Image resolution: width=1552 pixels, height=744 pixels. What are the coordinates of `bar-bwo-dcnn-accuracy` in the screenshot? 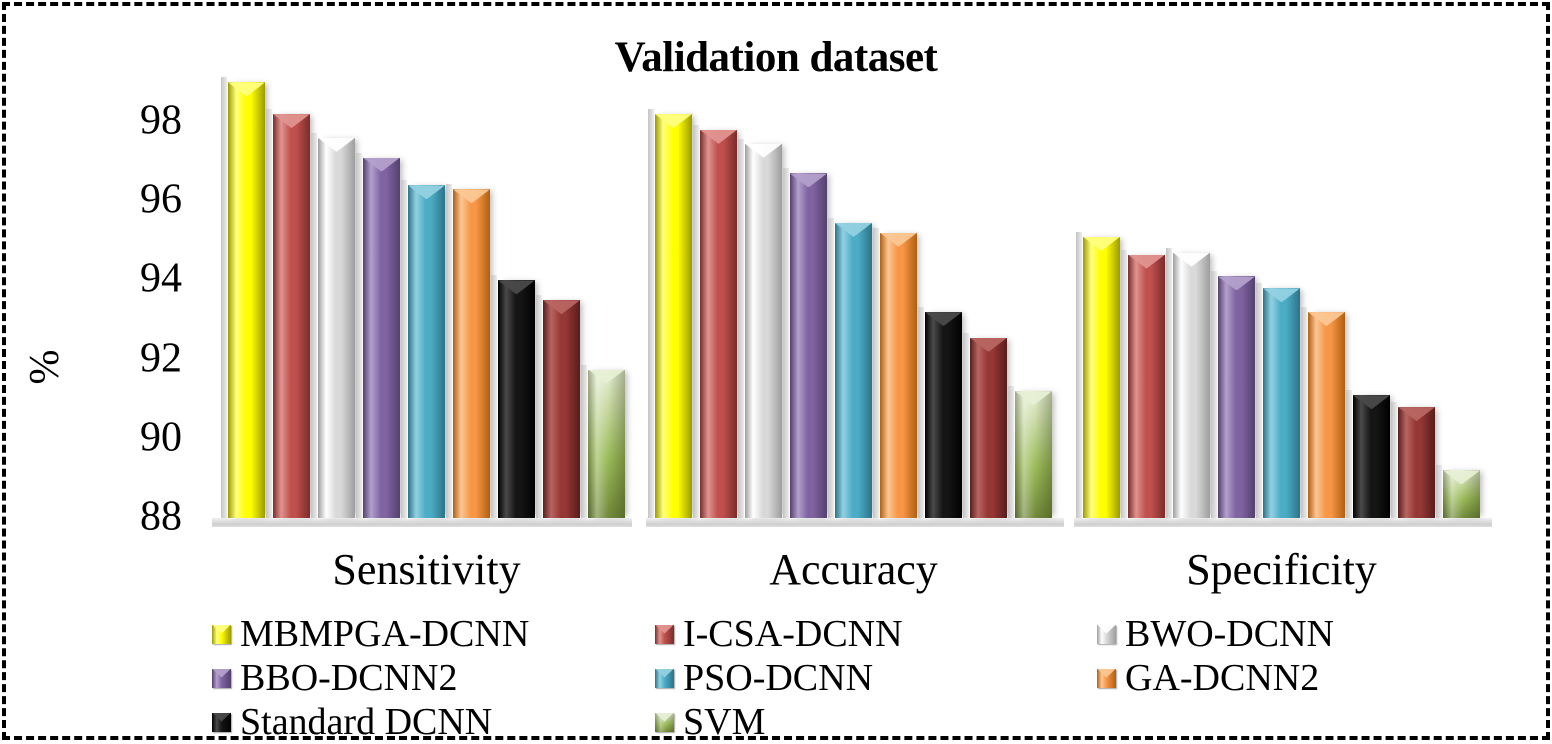 It's located at (760, 328).